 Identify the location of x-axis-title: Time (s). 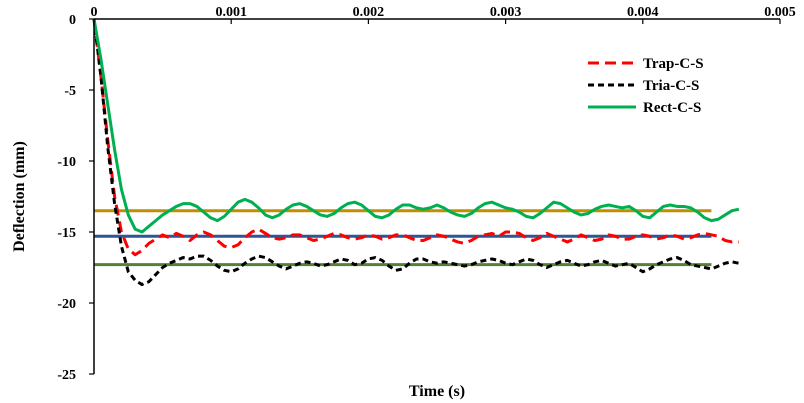
(437, 391).